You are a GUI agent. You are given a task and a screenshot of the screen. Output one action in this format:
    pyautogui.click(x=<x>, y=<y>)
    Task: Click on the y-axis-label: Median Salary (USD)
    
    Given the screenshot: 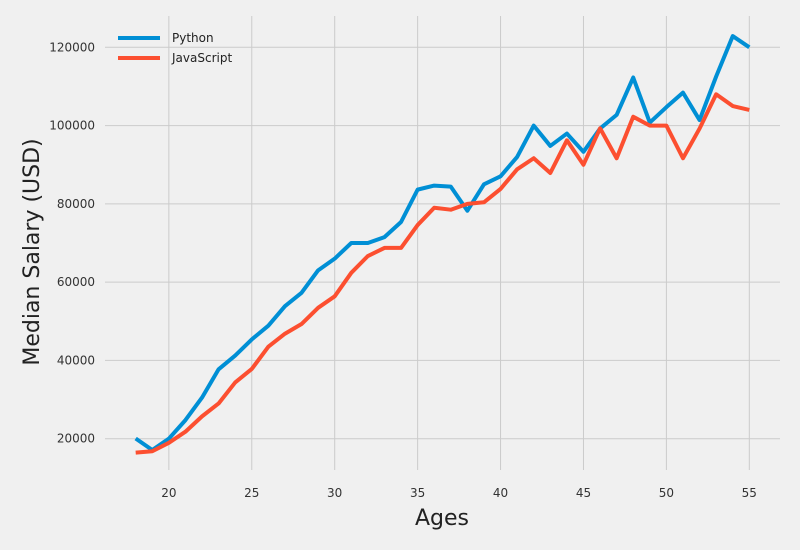 What is the action you would take?
    pyautogui.click(x=32, y=251)
    